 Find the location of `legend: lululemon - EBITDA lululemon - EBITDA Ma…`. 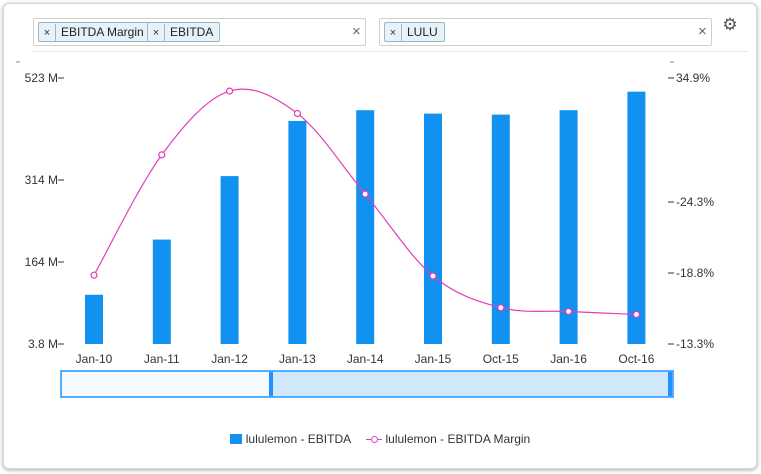

legend: lululemon - EBITDA lululemon - EBITDA Ma… is located at coordinates (380, 439).